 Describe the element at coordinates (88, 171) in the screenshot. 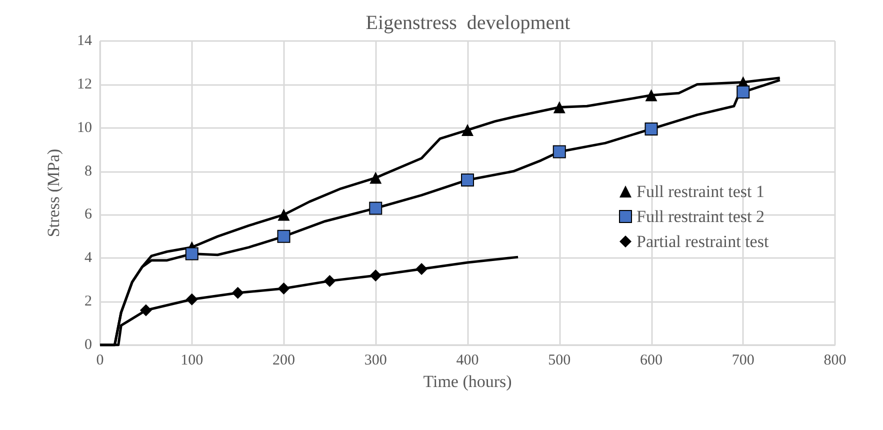

I see `y-tick-label: 8` at that location.